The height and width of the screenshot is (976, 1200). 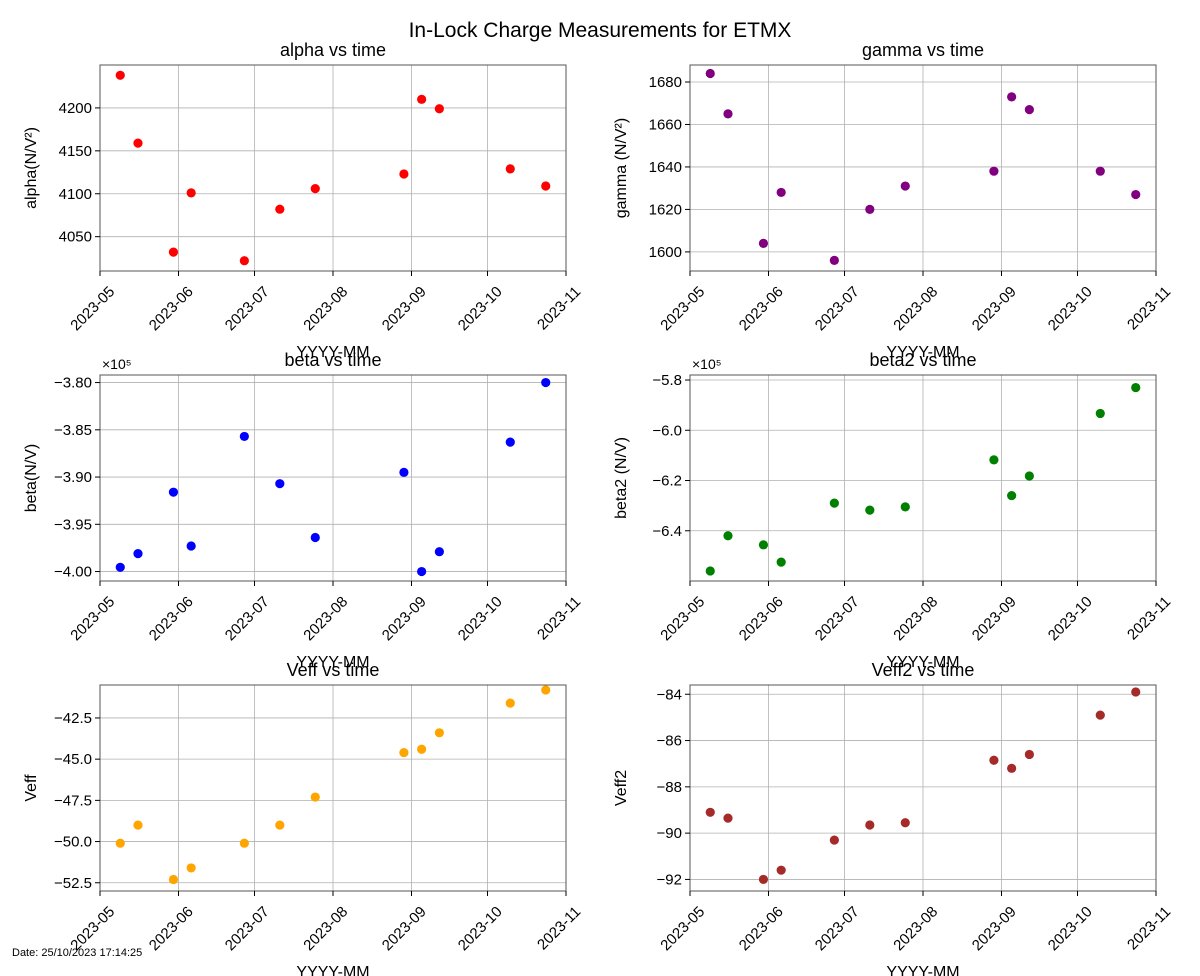 I want to click on y-tick-label: −3.95, so click(x=73, y=524).